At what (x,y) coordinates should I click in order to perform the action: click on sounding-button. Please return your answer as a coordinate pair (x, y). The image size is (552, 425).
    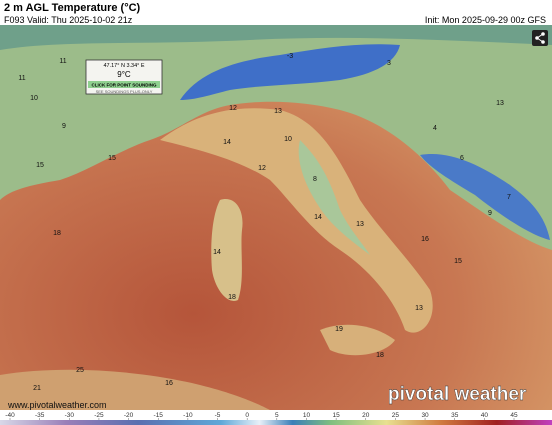
    Looking at the image, I should click on (124, 84).